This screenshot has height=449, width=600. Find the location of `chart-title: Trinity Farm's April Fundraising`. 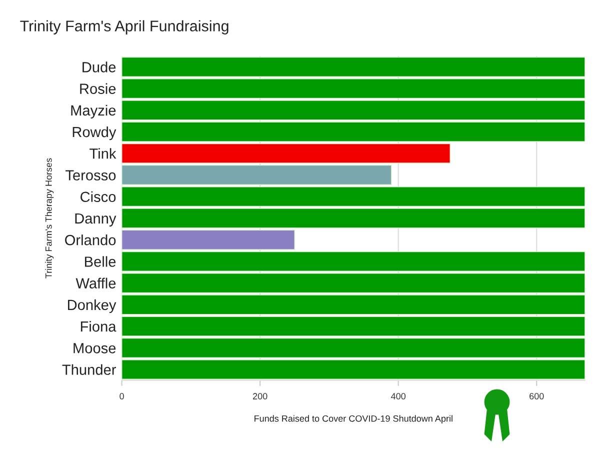

chart-title: Trinity Farm's April Fundraising is located at coordinates (124, 27).